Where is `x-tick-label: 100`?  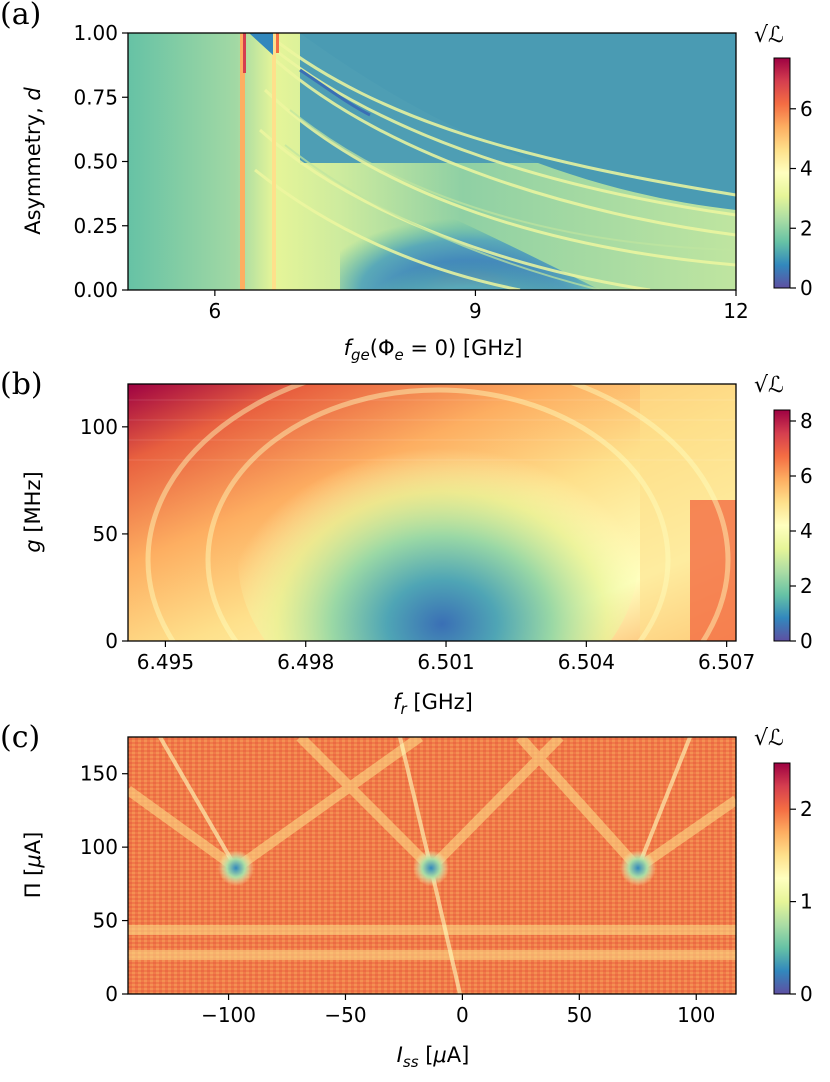
x-tick-label: 100 is located at coordinates (696, 1015).